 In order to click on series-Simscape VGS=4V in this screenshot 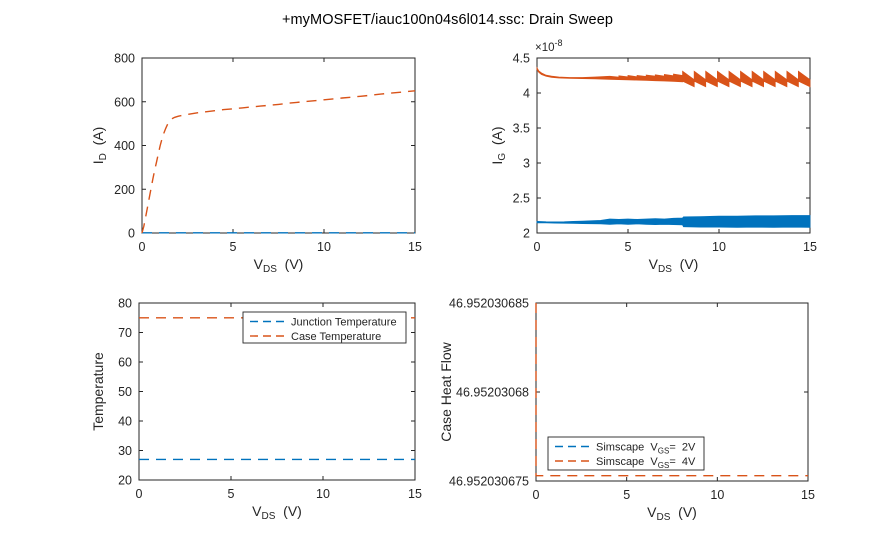, I will do `click(671, 390)`.